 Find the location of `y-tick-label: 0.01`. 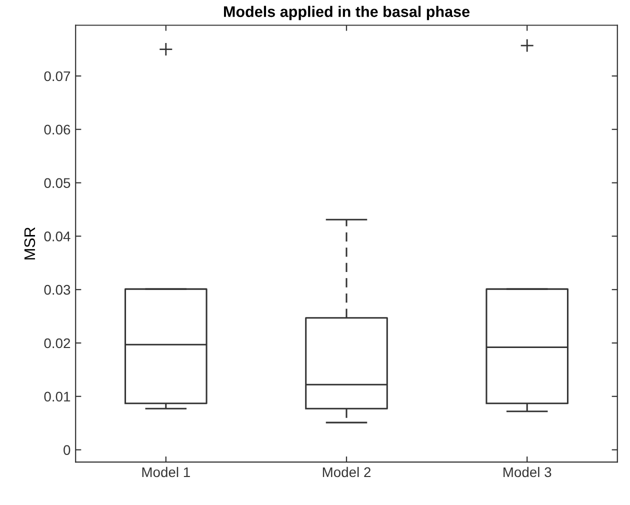

y-tick-label: 0.01 is located at coordinates (57, 397).